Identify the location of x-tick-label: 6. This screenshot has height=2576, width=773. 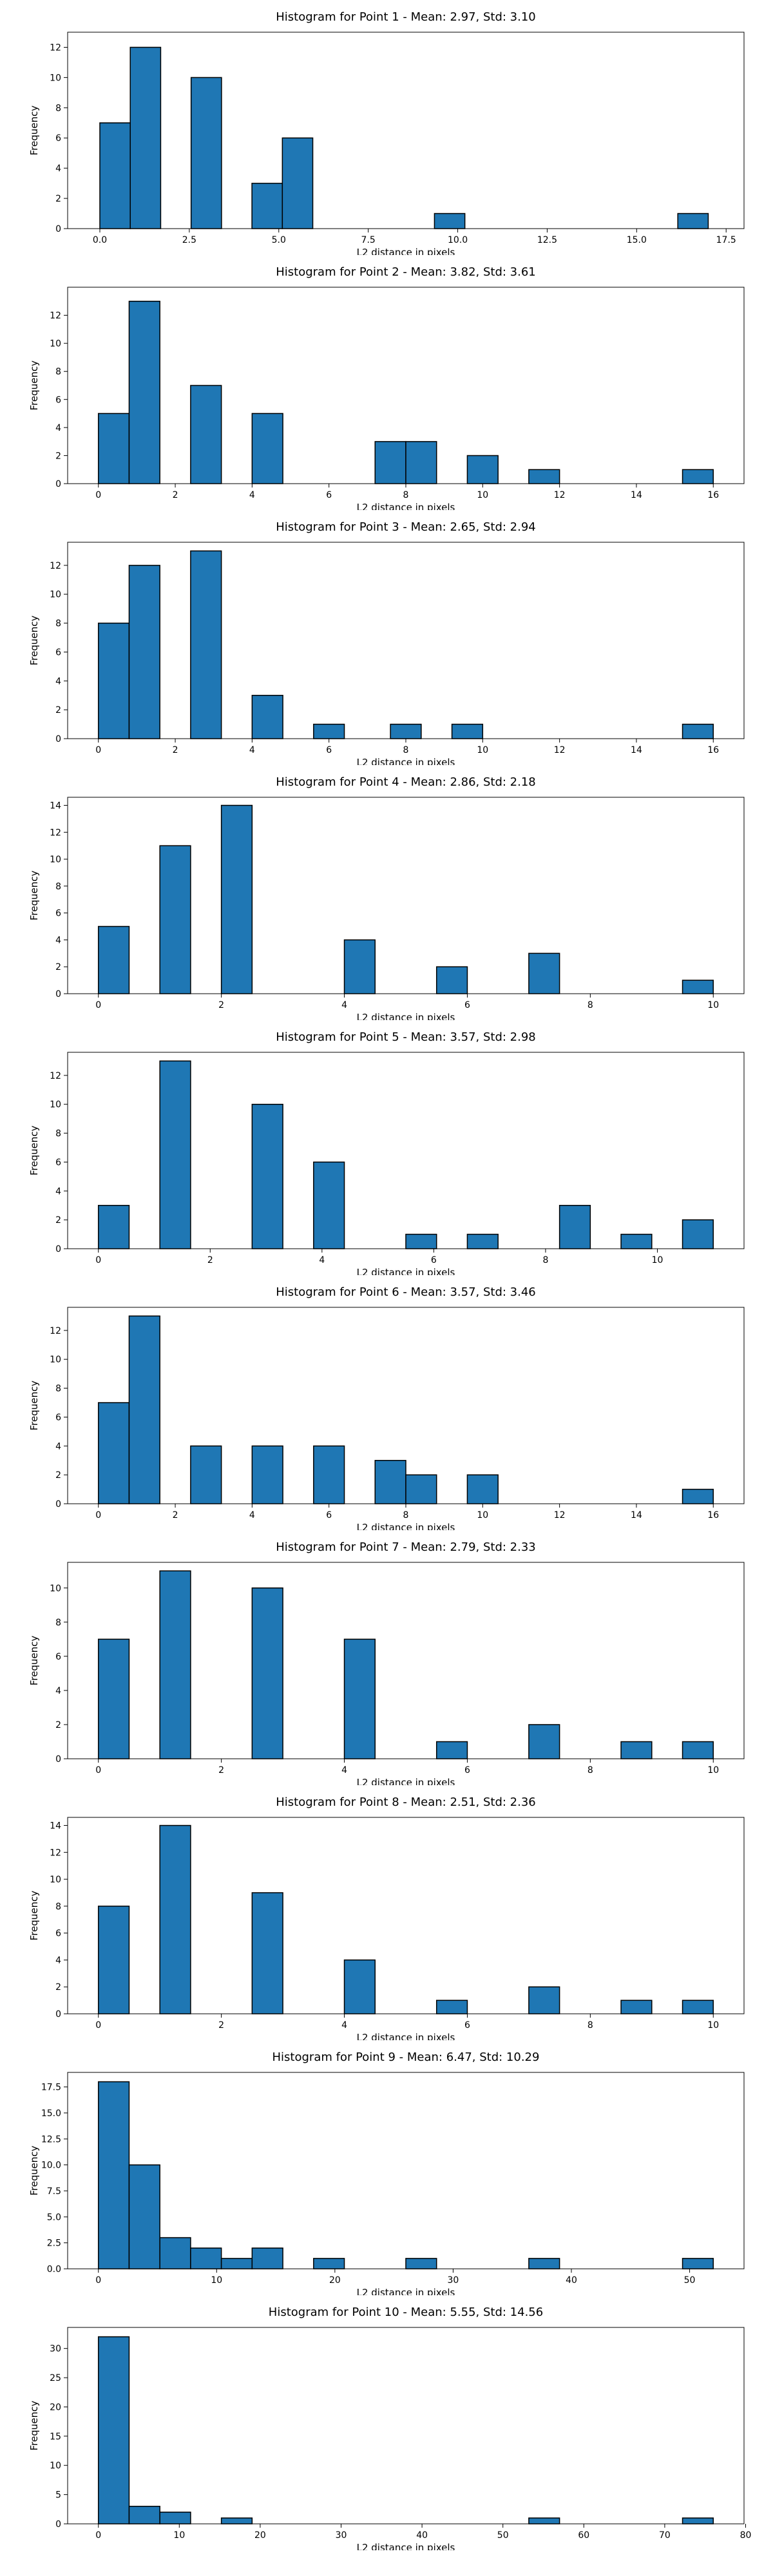
(329, 1515).